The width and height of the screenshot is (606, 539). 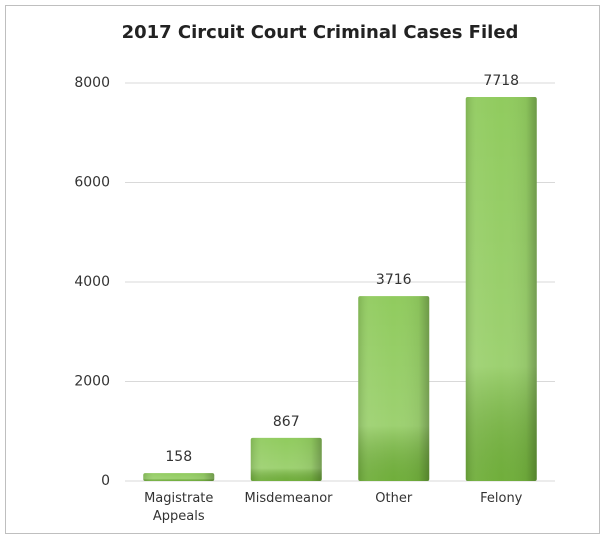 I want to click on x-tick-label-box: Magistrate Appeals, so click(x=179, y=507).